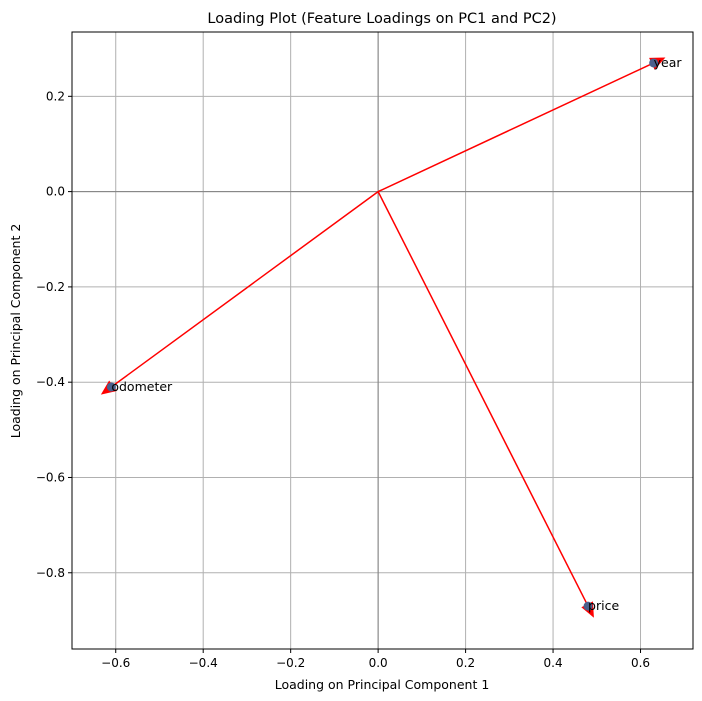 The height and width of the screenshot is (701, 702). I want to click on y-tick-label-4: −0.6, so click(50, 477).